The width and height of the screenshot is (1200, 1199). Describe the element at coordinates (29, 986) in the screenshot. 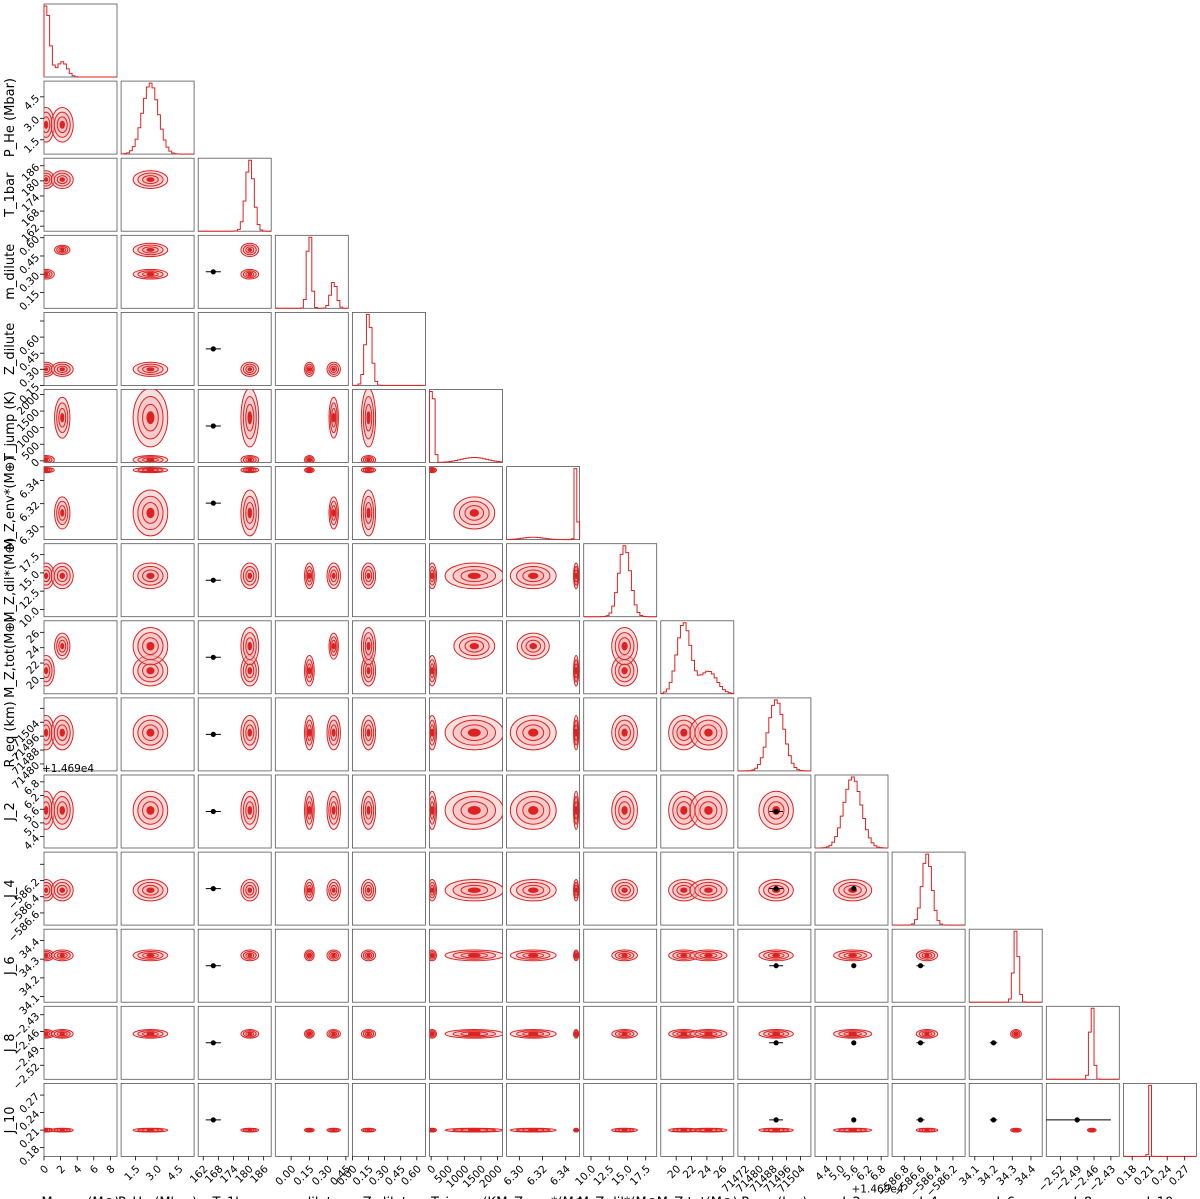

I see `y-tick-label: 34.2` at that location.